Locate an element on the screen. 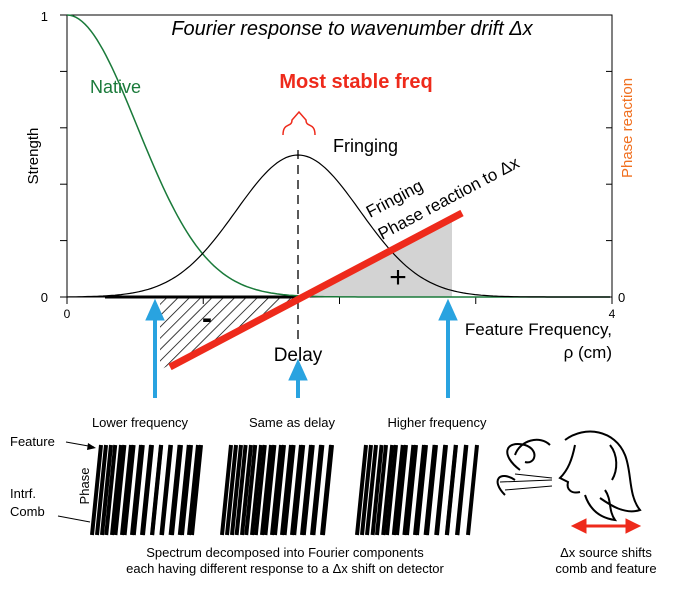  native-label: Native is located at coordinates (115, 87).